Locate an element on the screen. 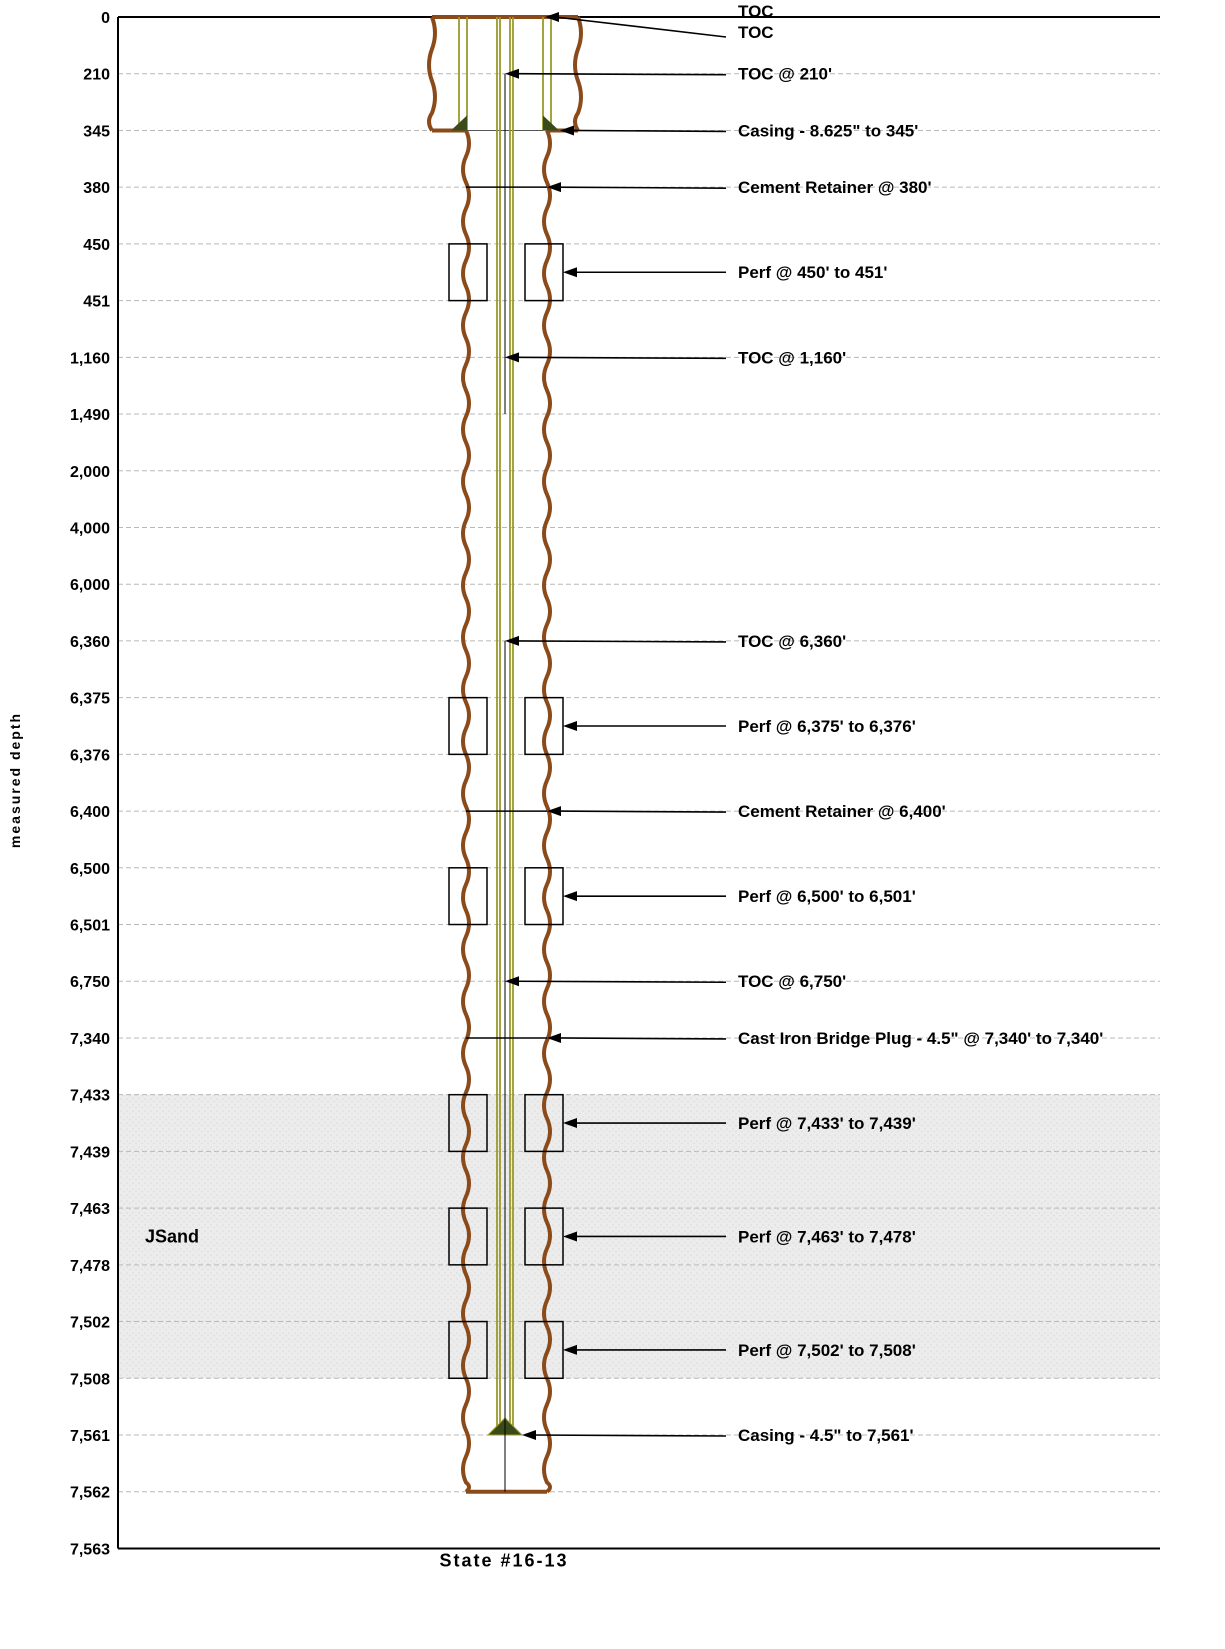 This screenshot has width=1225, height=1649. depth-tick-label: 7,478 is located at coordinates (90, 1266).